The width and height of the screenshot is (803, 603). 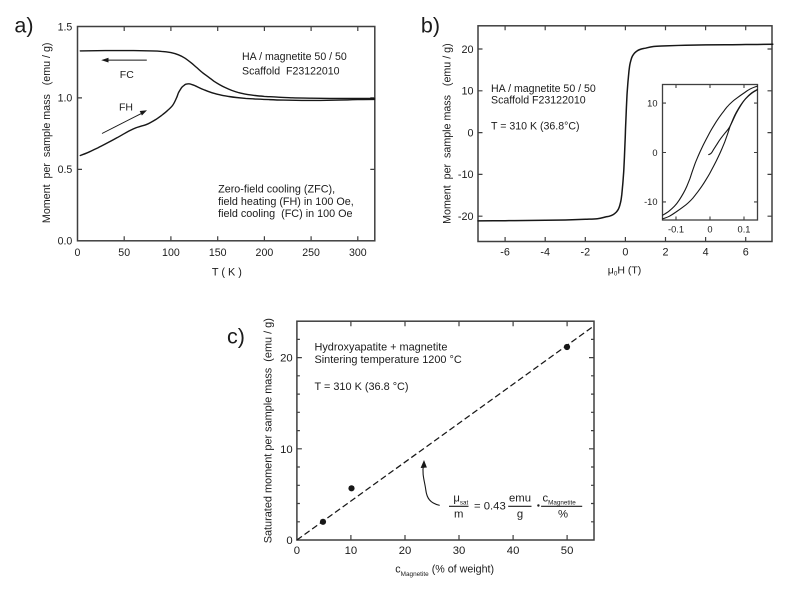 I want to click on svg-text: c), so click(x=236, y=336).